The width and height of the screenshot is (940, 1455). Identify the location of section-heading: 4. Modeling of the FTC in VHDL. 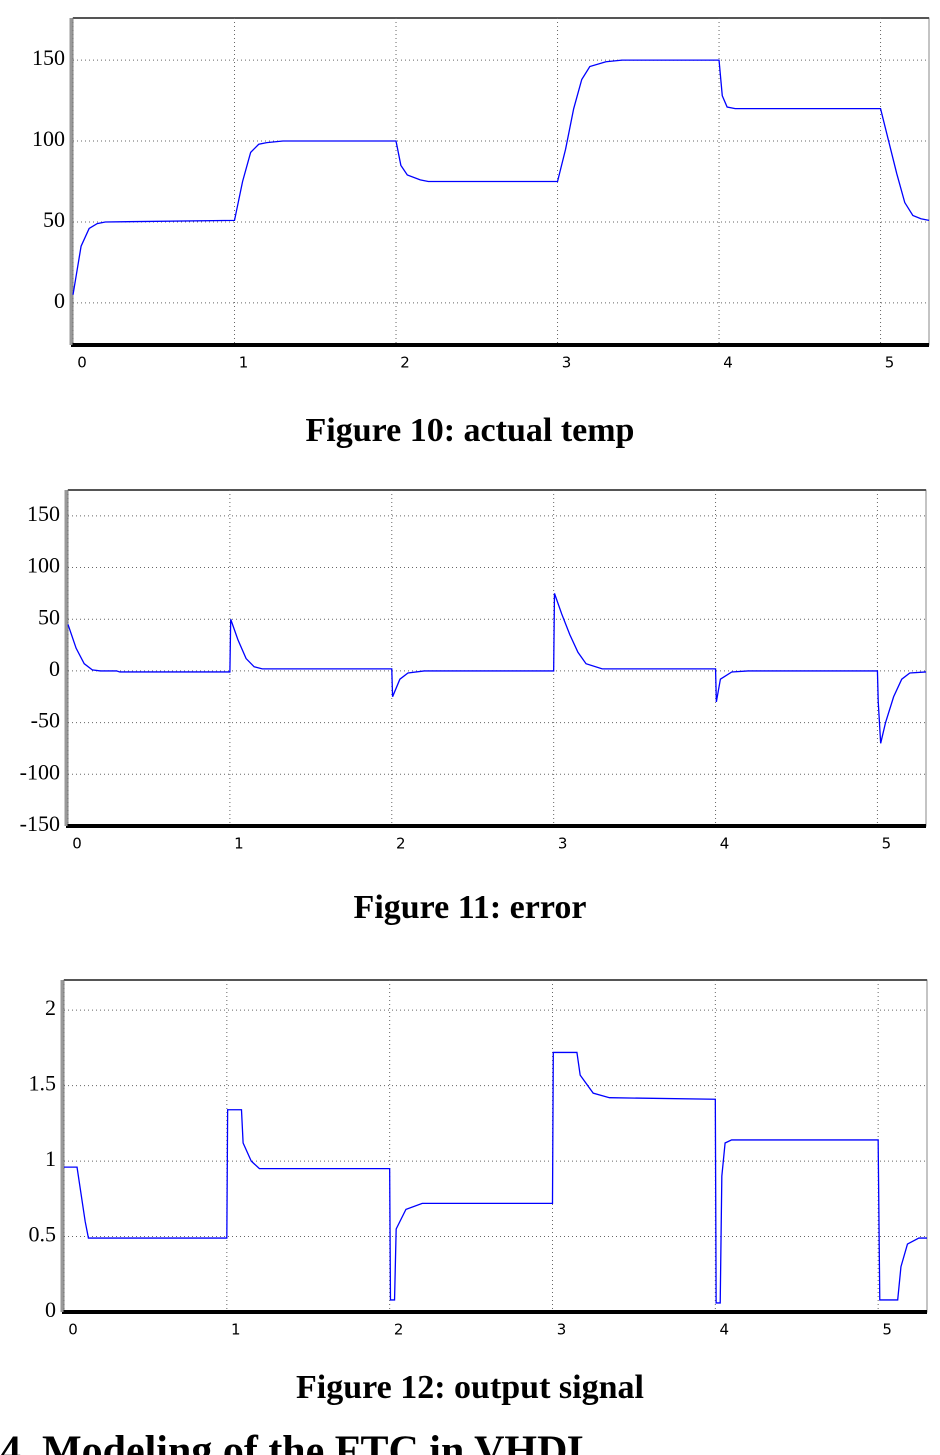
(297, 1442).